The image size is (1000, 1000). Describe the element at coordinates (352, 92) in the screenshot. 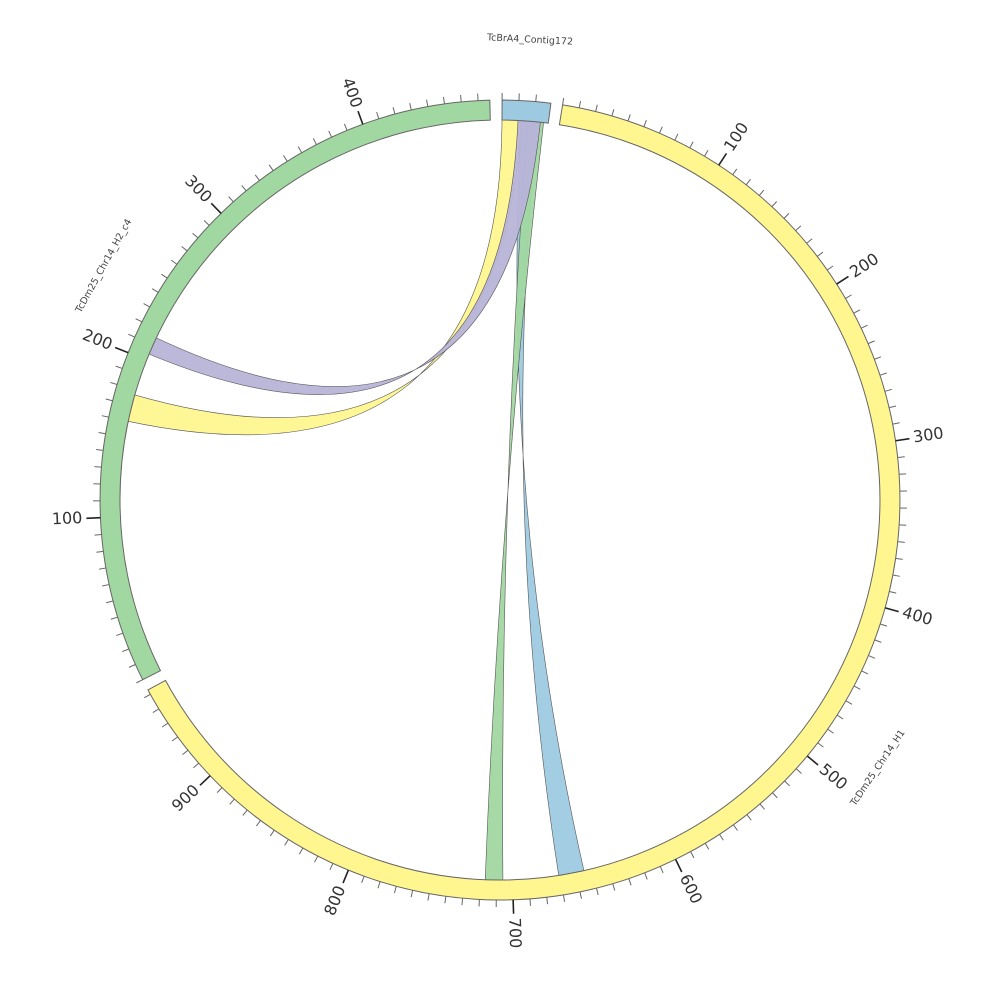

I see `tick-label: 400` at that location.